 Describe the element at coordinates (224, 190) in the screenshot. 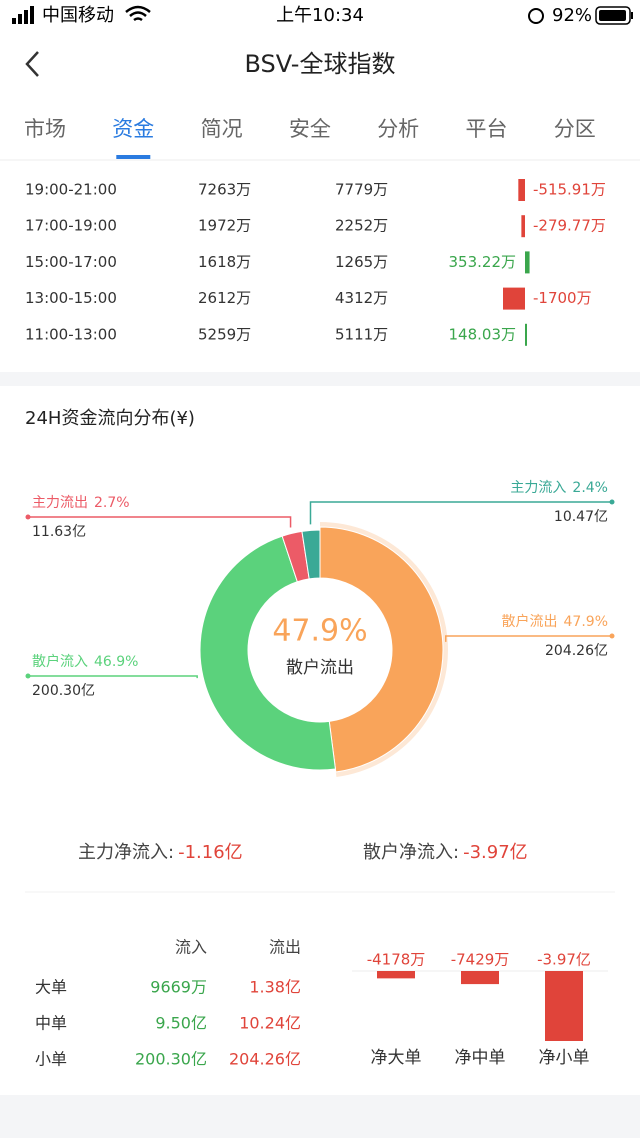

I see `inflow: 7263万` at that location.